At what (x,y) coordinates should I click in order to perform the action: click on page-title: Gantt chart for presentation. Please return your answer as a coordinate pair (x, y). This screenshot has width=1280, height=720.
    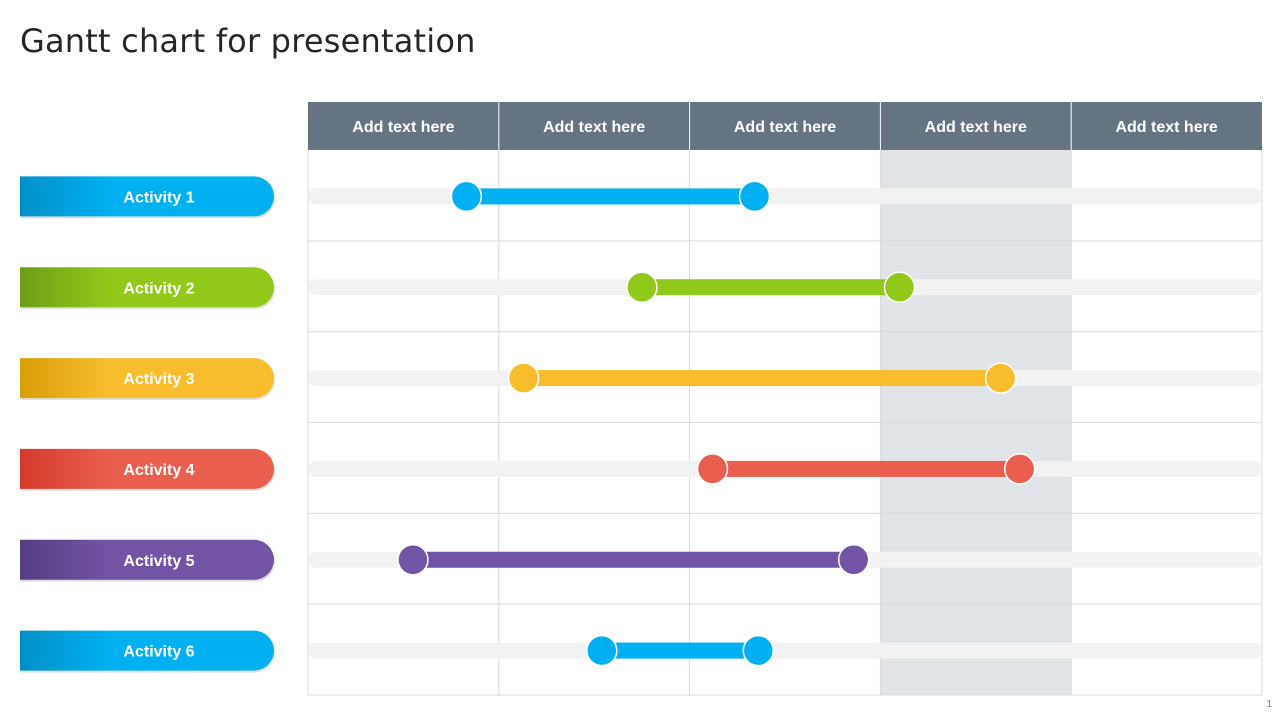
    Looking at the image, I should click on (248, 41).